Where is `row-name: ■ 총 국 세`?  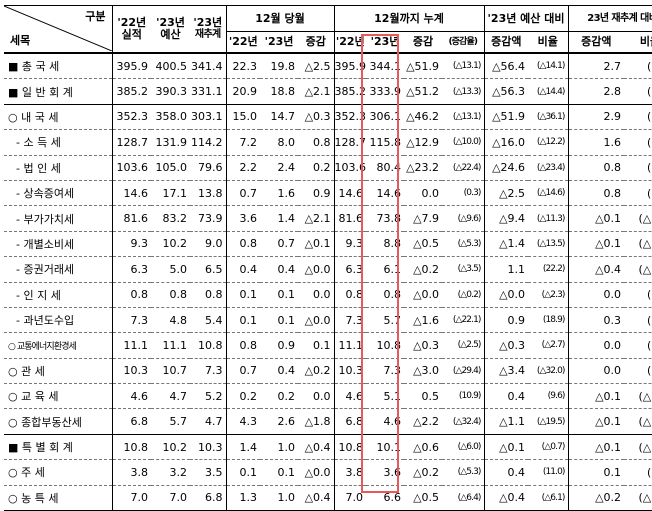 row-name: ■ 총 국 세 is located at coordinates (58, 66).